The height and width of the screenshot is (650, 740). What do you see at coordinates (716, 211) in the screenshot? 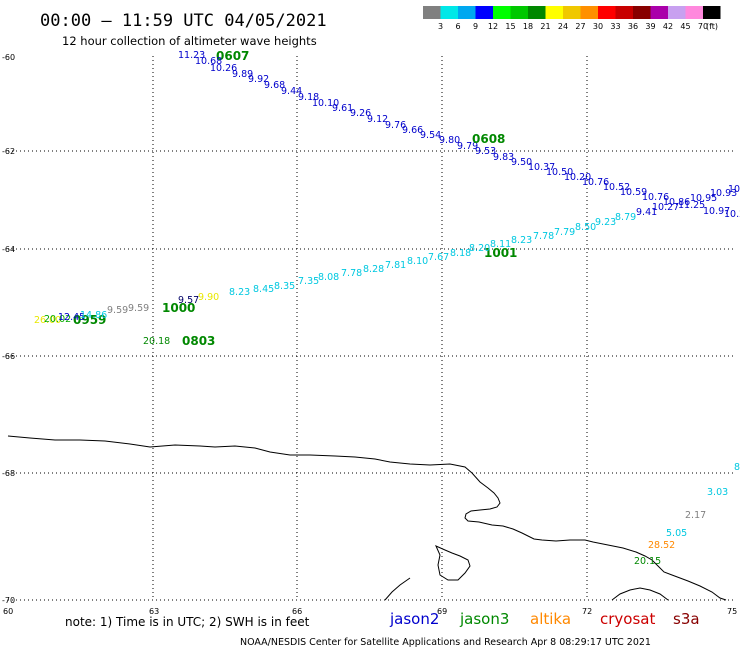
I see `swh-value: 10.97` at bounding box center [716, 211].